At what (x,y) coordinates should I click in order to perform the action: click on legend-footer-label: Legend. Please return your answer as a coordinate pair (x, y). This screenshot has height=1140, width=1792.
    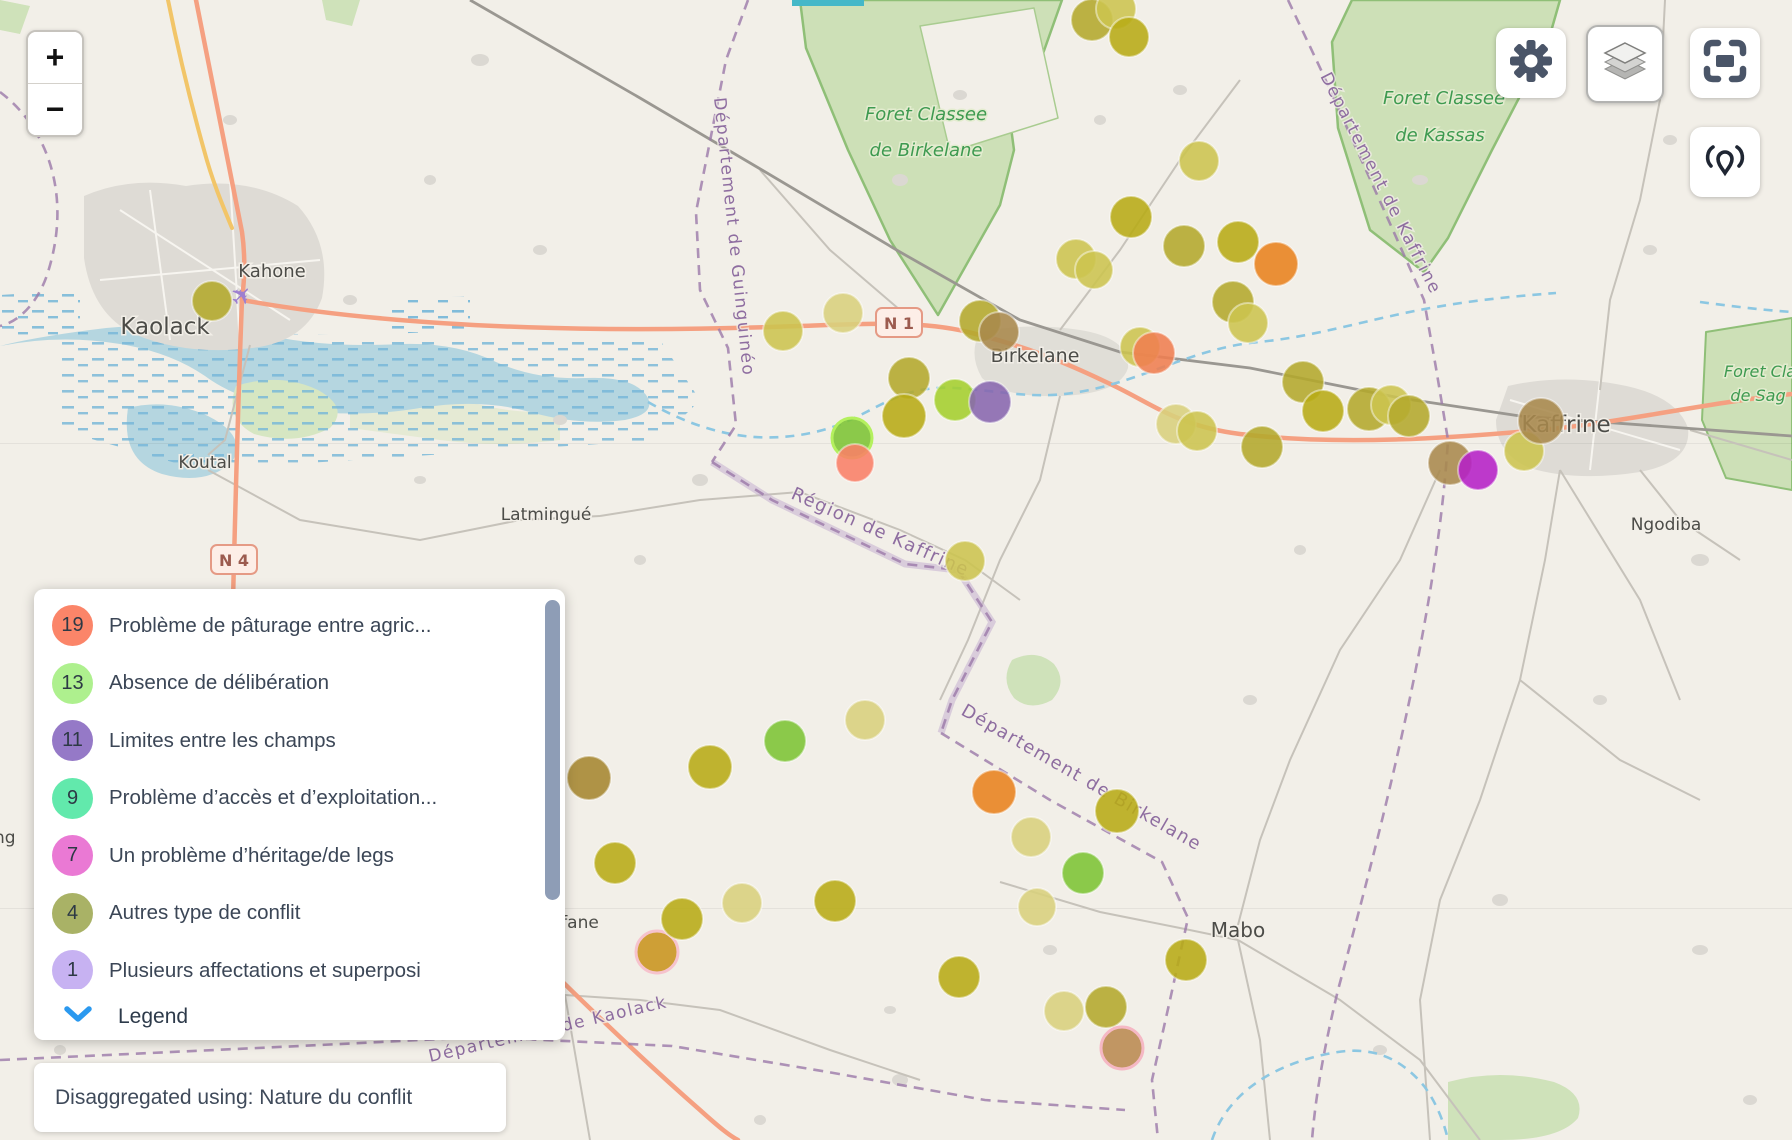
    Looking at the image, I should click on (153, 1016).